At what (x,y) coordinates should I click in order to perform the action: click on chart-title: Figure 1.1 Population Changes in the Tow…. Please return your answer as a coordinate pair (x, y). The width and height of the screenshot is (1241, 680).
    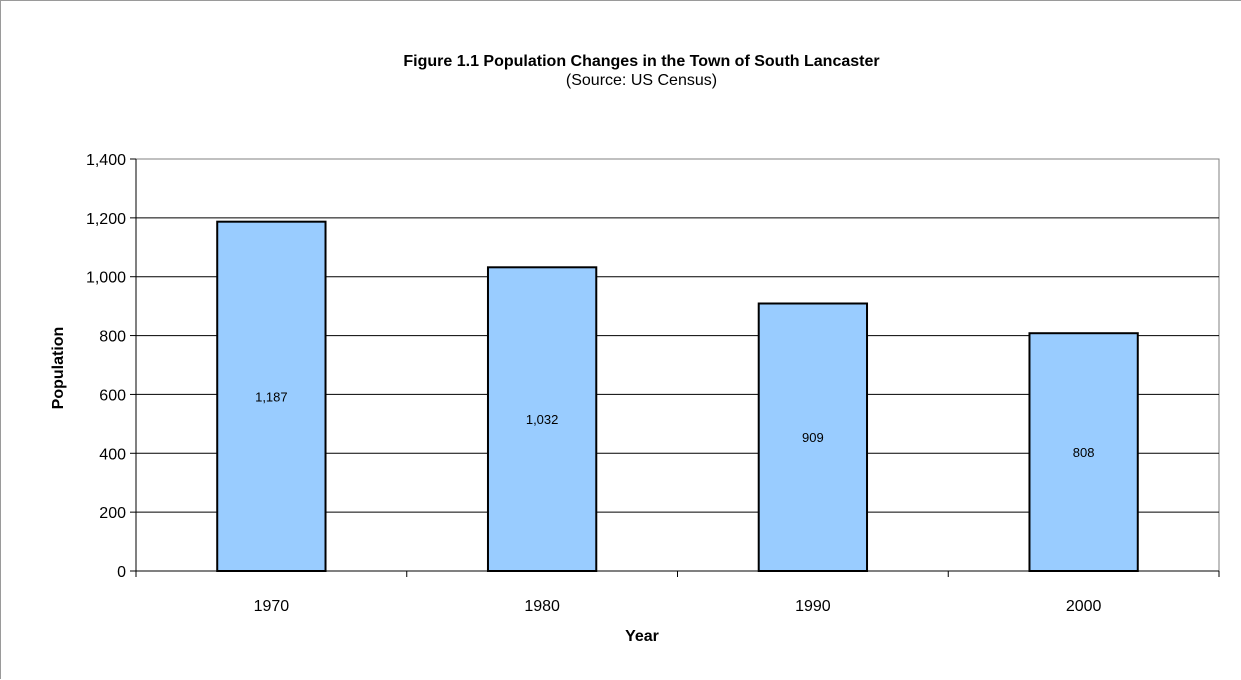
    Looking at the image, I should click on (641, 61).